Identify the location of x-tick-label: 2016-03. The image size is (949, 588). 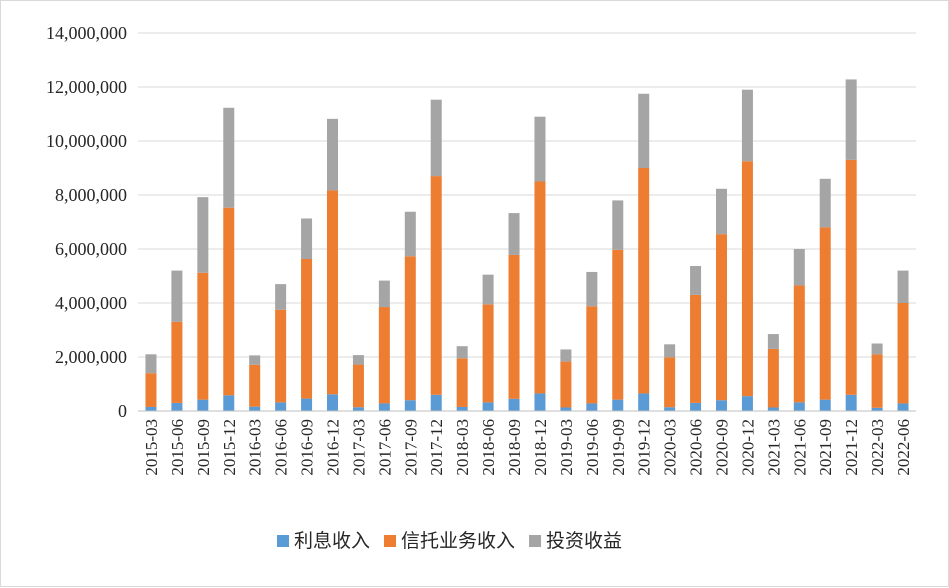
(255, 447).